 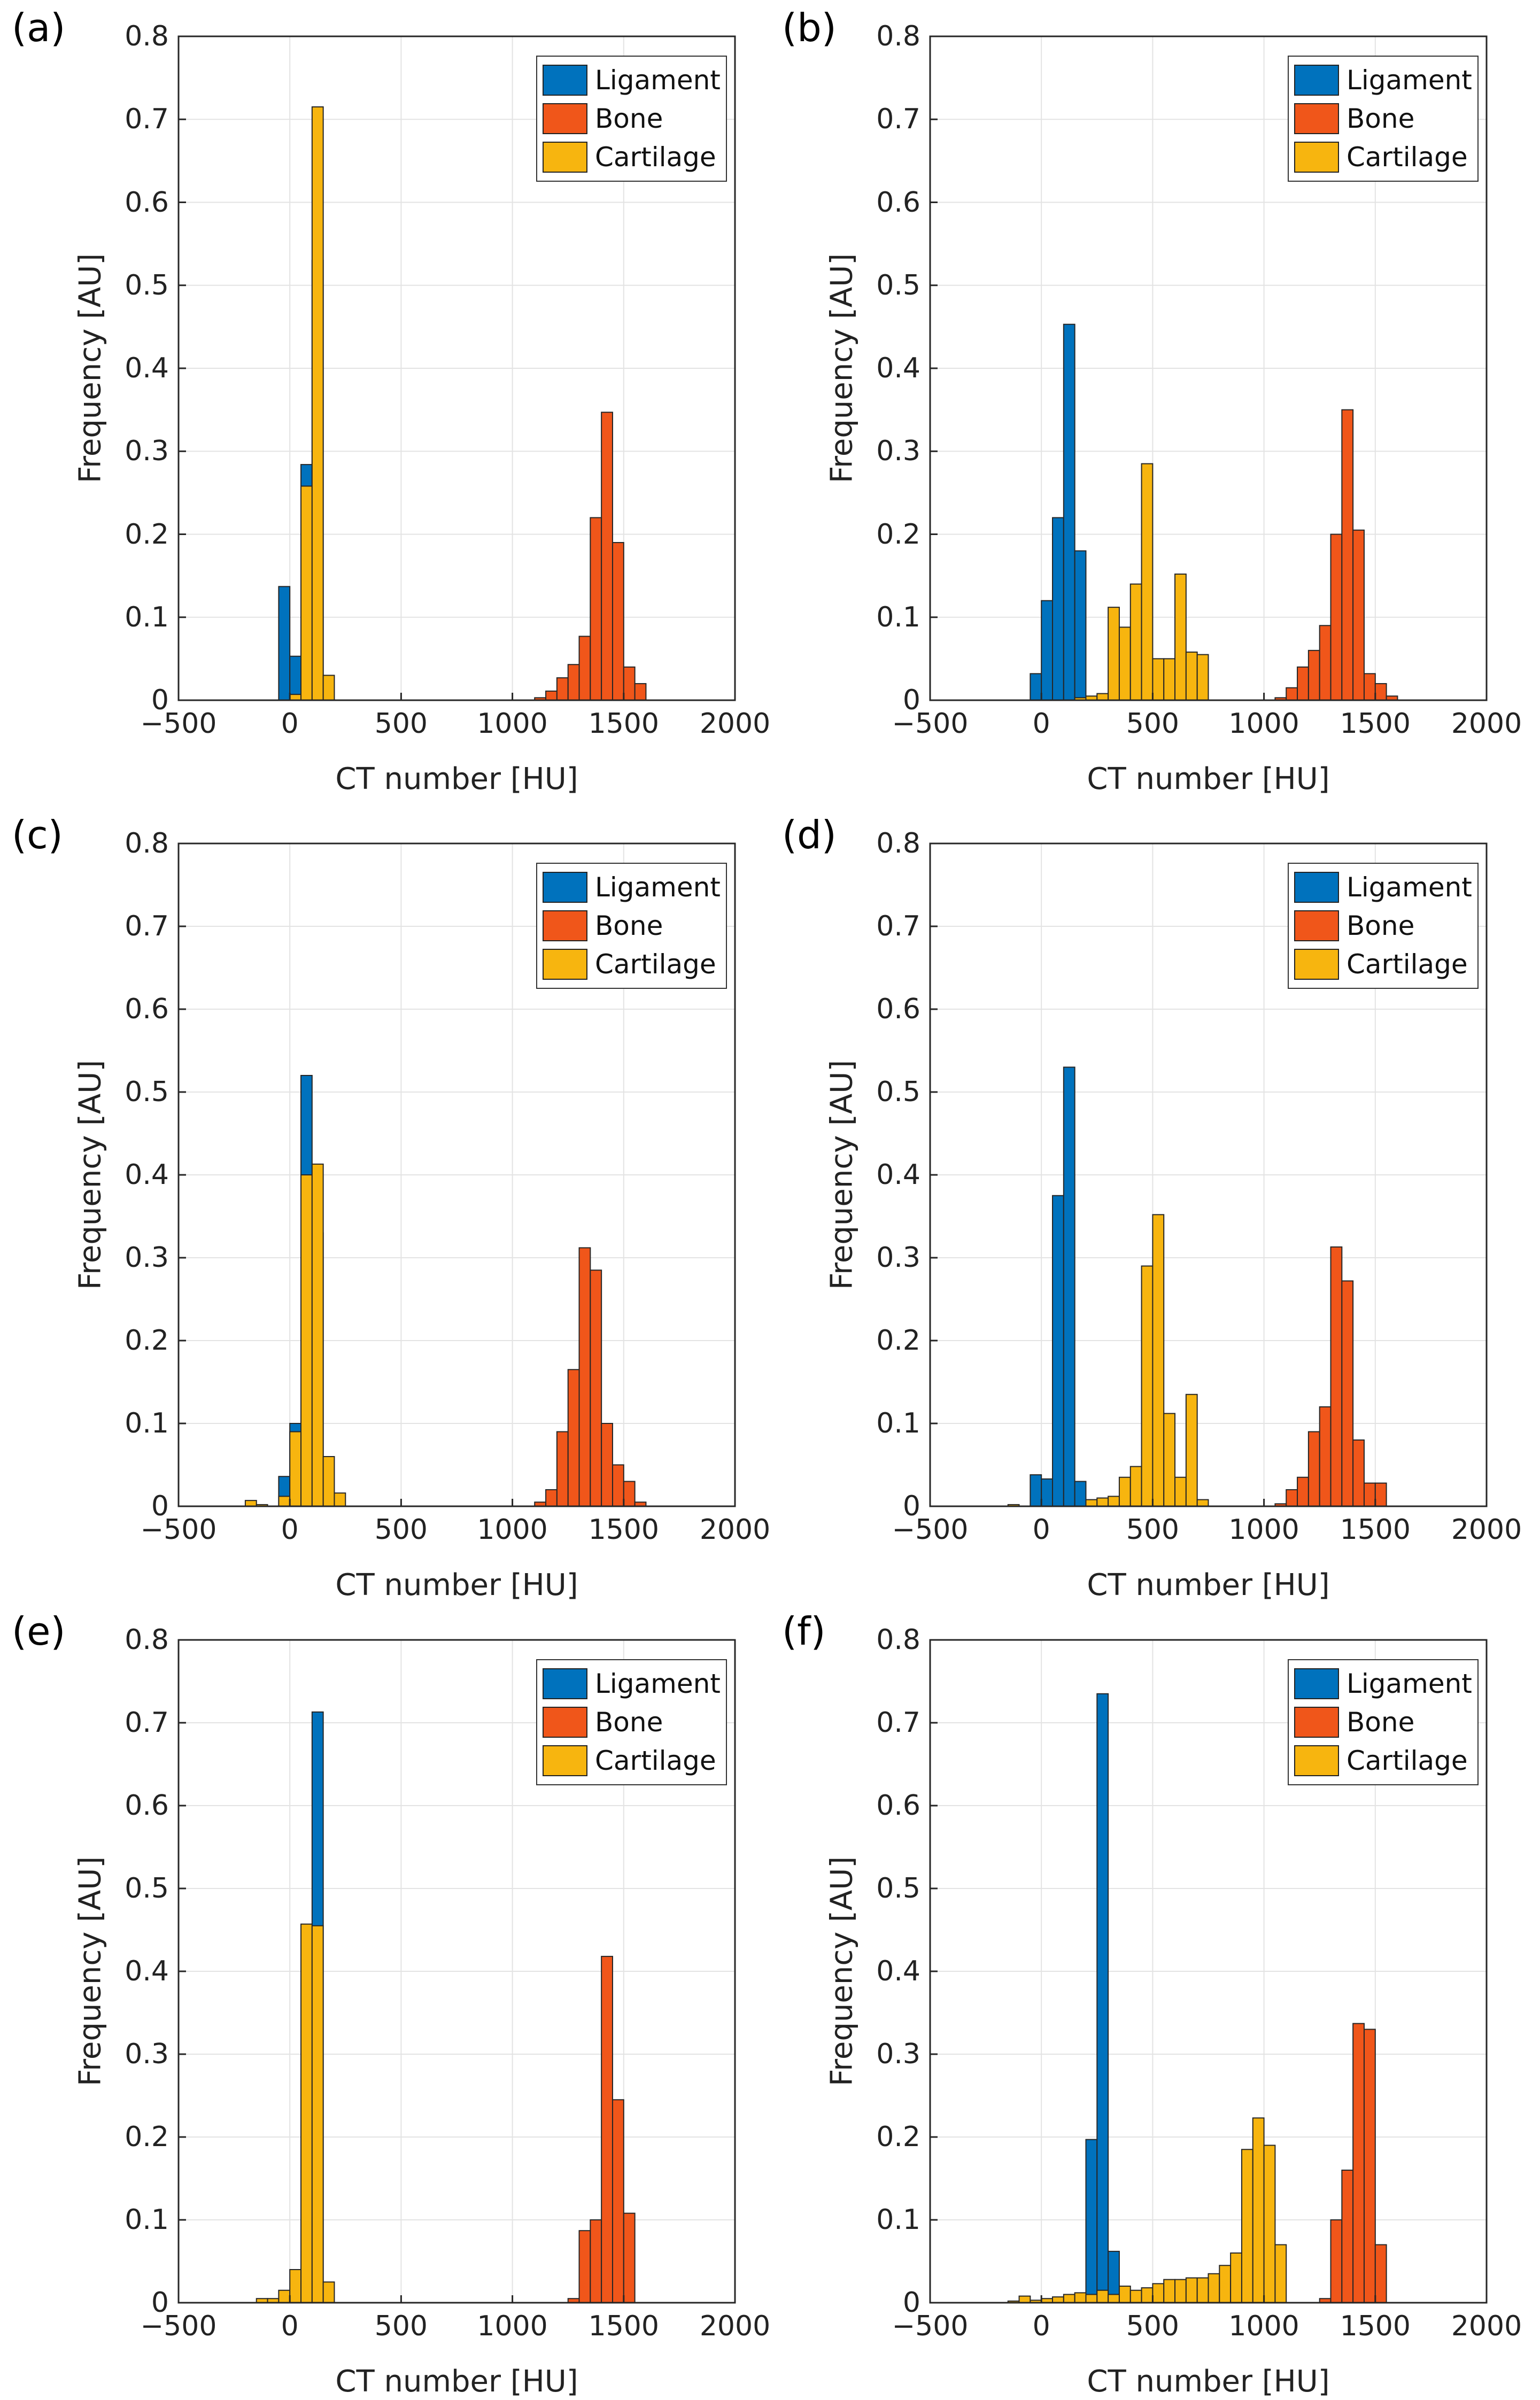 What do you see at coordinates (512, 1530) in the screenshot?
I see `x-tick-label: 1000` at bounding box center [512, 1530].